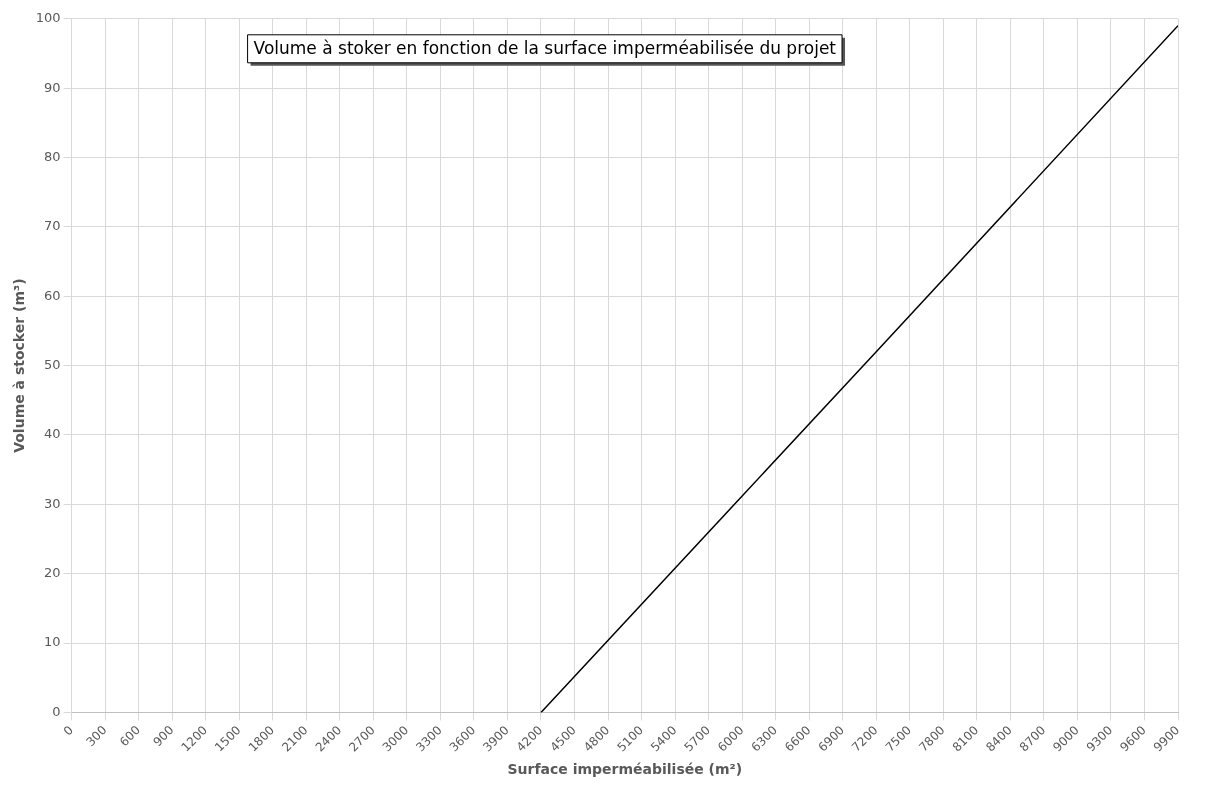 This screenshot has width=1208, height=796. I want to click on y-tick-label: 40, so click(52, 434).